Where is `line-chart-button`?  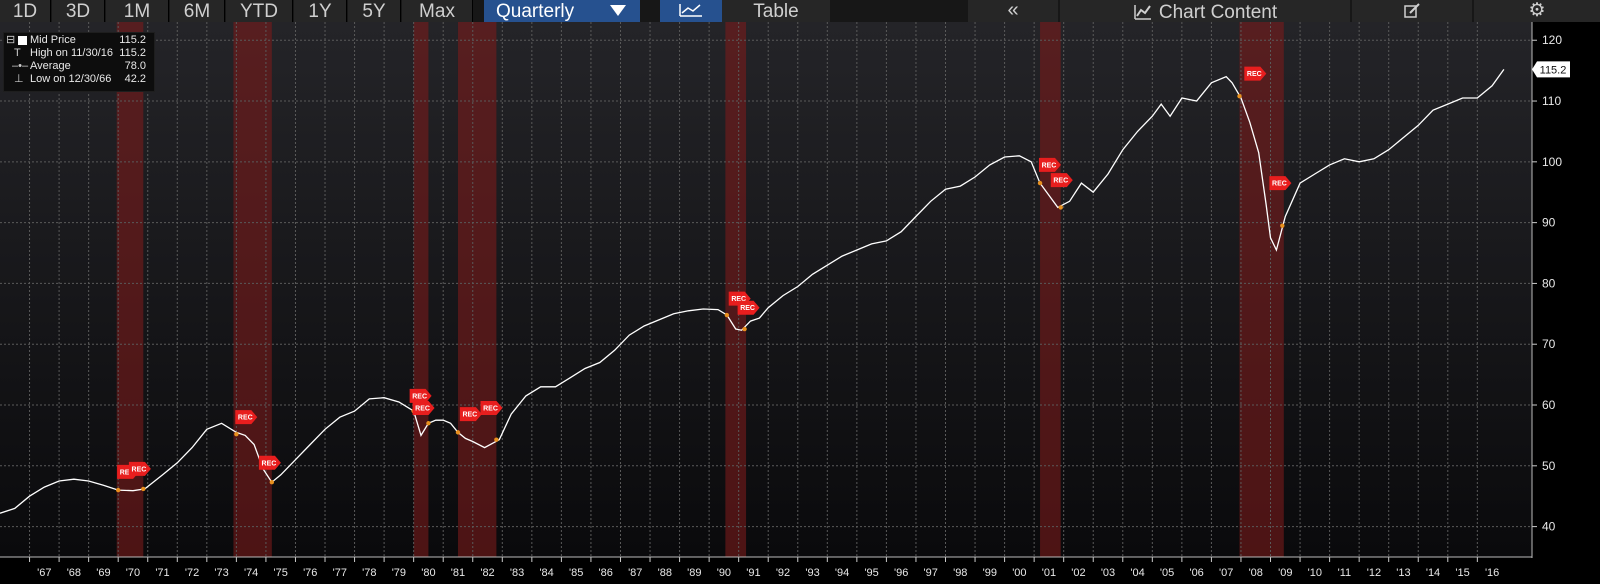
line-chart-button is located at coordinates (691, 11).